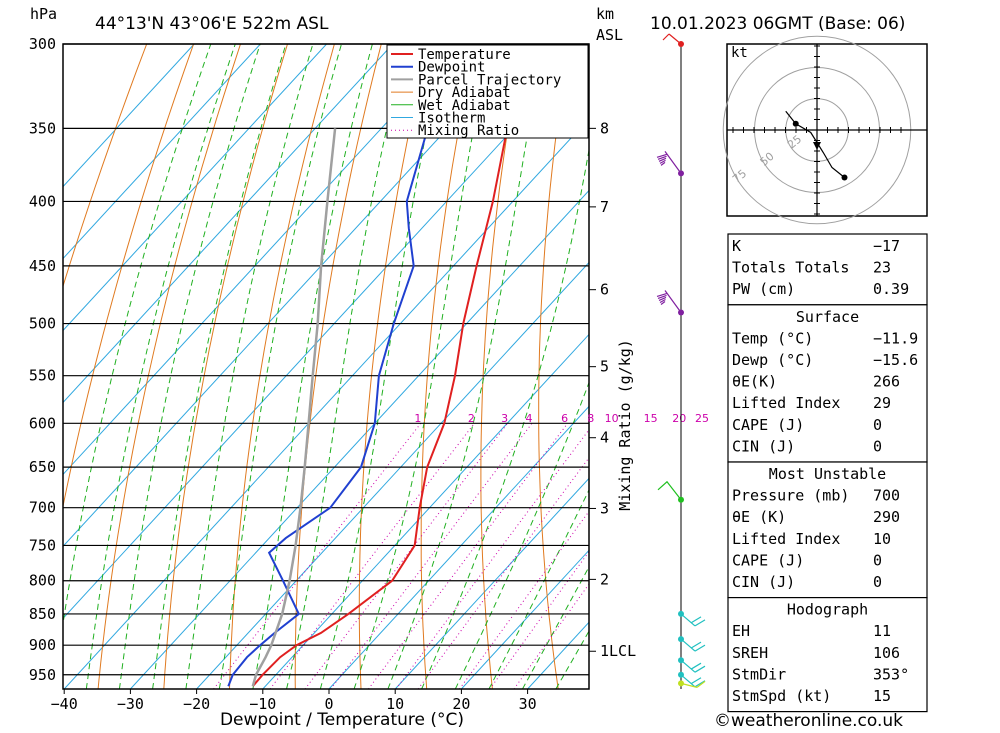 The width and height of the screenshot is (1000, 733). Describe the element at coordinates (42, 423) in the screenshot. I see `pressure-tick-label: 600` at that location.